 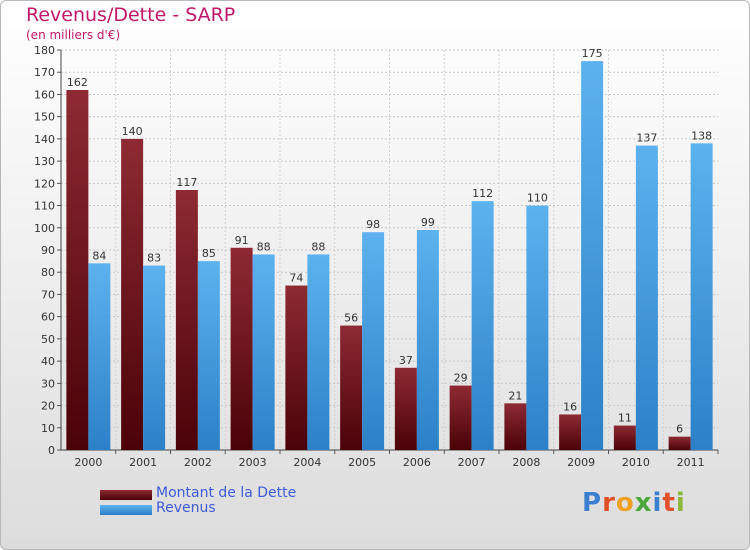 What do you see at coordinates (691, 462) in the screenshot?
I see `x-tick-label: 2011` at bounding box center [691, 462].